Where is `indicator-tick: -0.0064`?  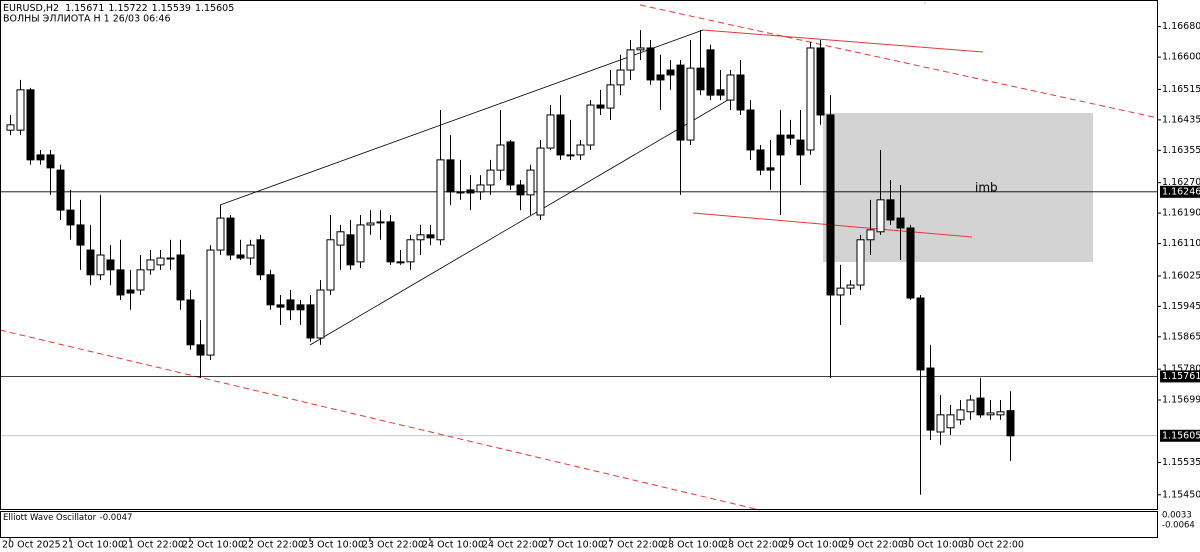
indicator-tick: -0.0064 is located at coordinates (1178, 526).